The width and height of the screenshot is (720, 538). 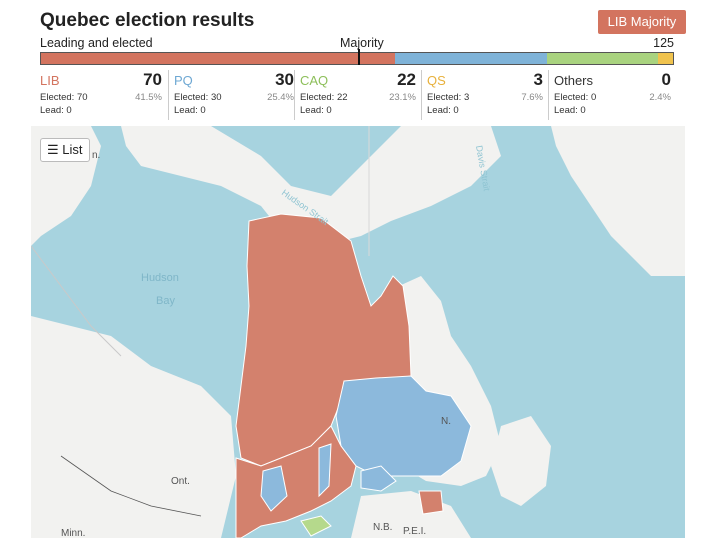 I want to click on map-label-n-left: n., so click(x=96, y=155).